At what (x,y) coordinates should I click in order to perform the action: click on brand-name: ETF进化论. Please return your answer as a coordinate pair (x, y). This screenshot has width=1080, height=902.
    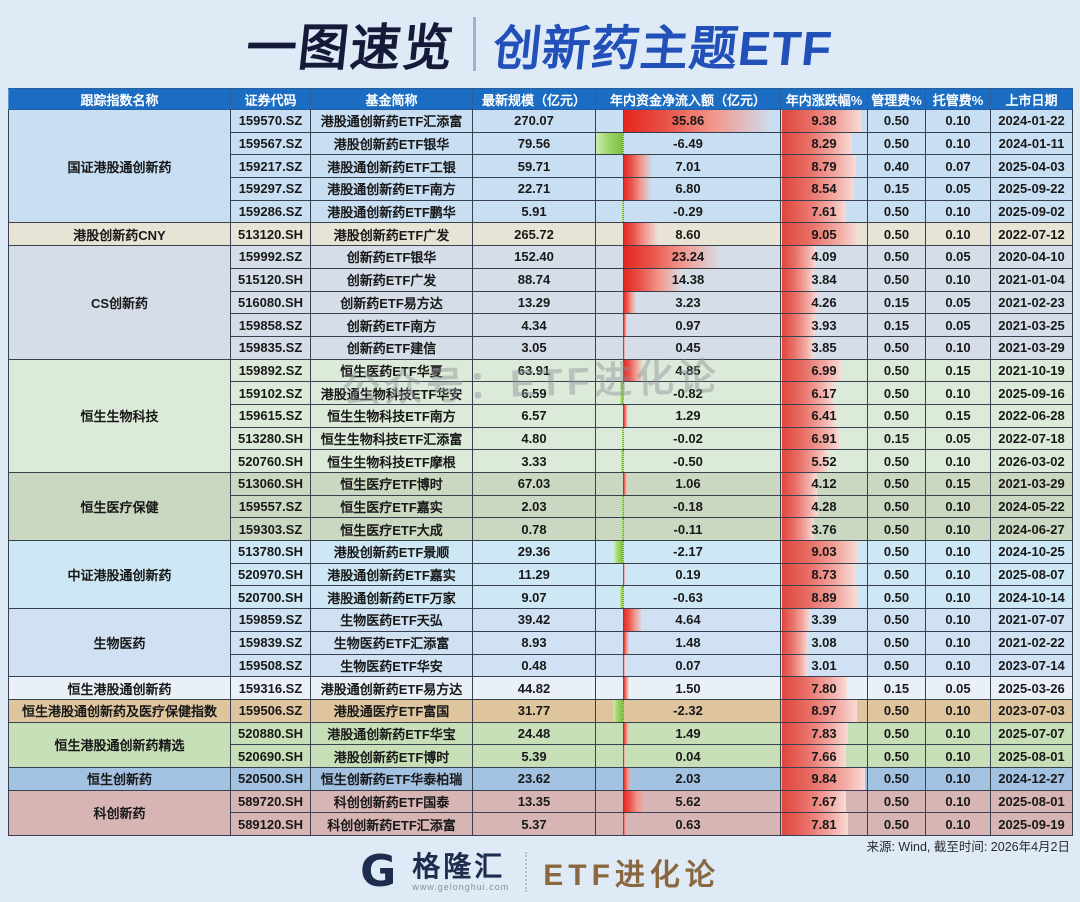
    Looking at the image, I should click on (631, 875).